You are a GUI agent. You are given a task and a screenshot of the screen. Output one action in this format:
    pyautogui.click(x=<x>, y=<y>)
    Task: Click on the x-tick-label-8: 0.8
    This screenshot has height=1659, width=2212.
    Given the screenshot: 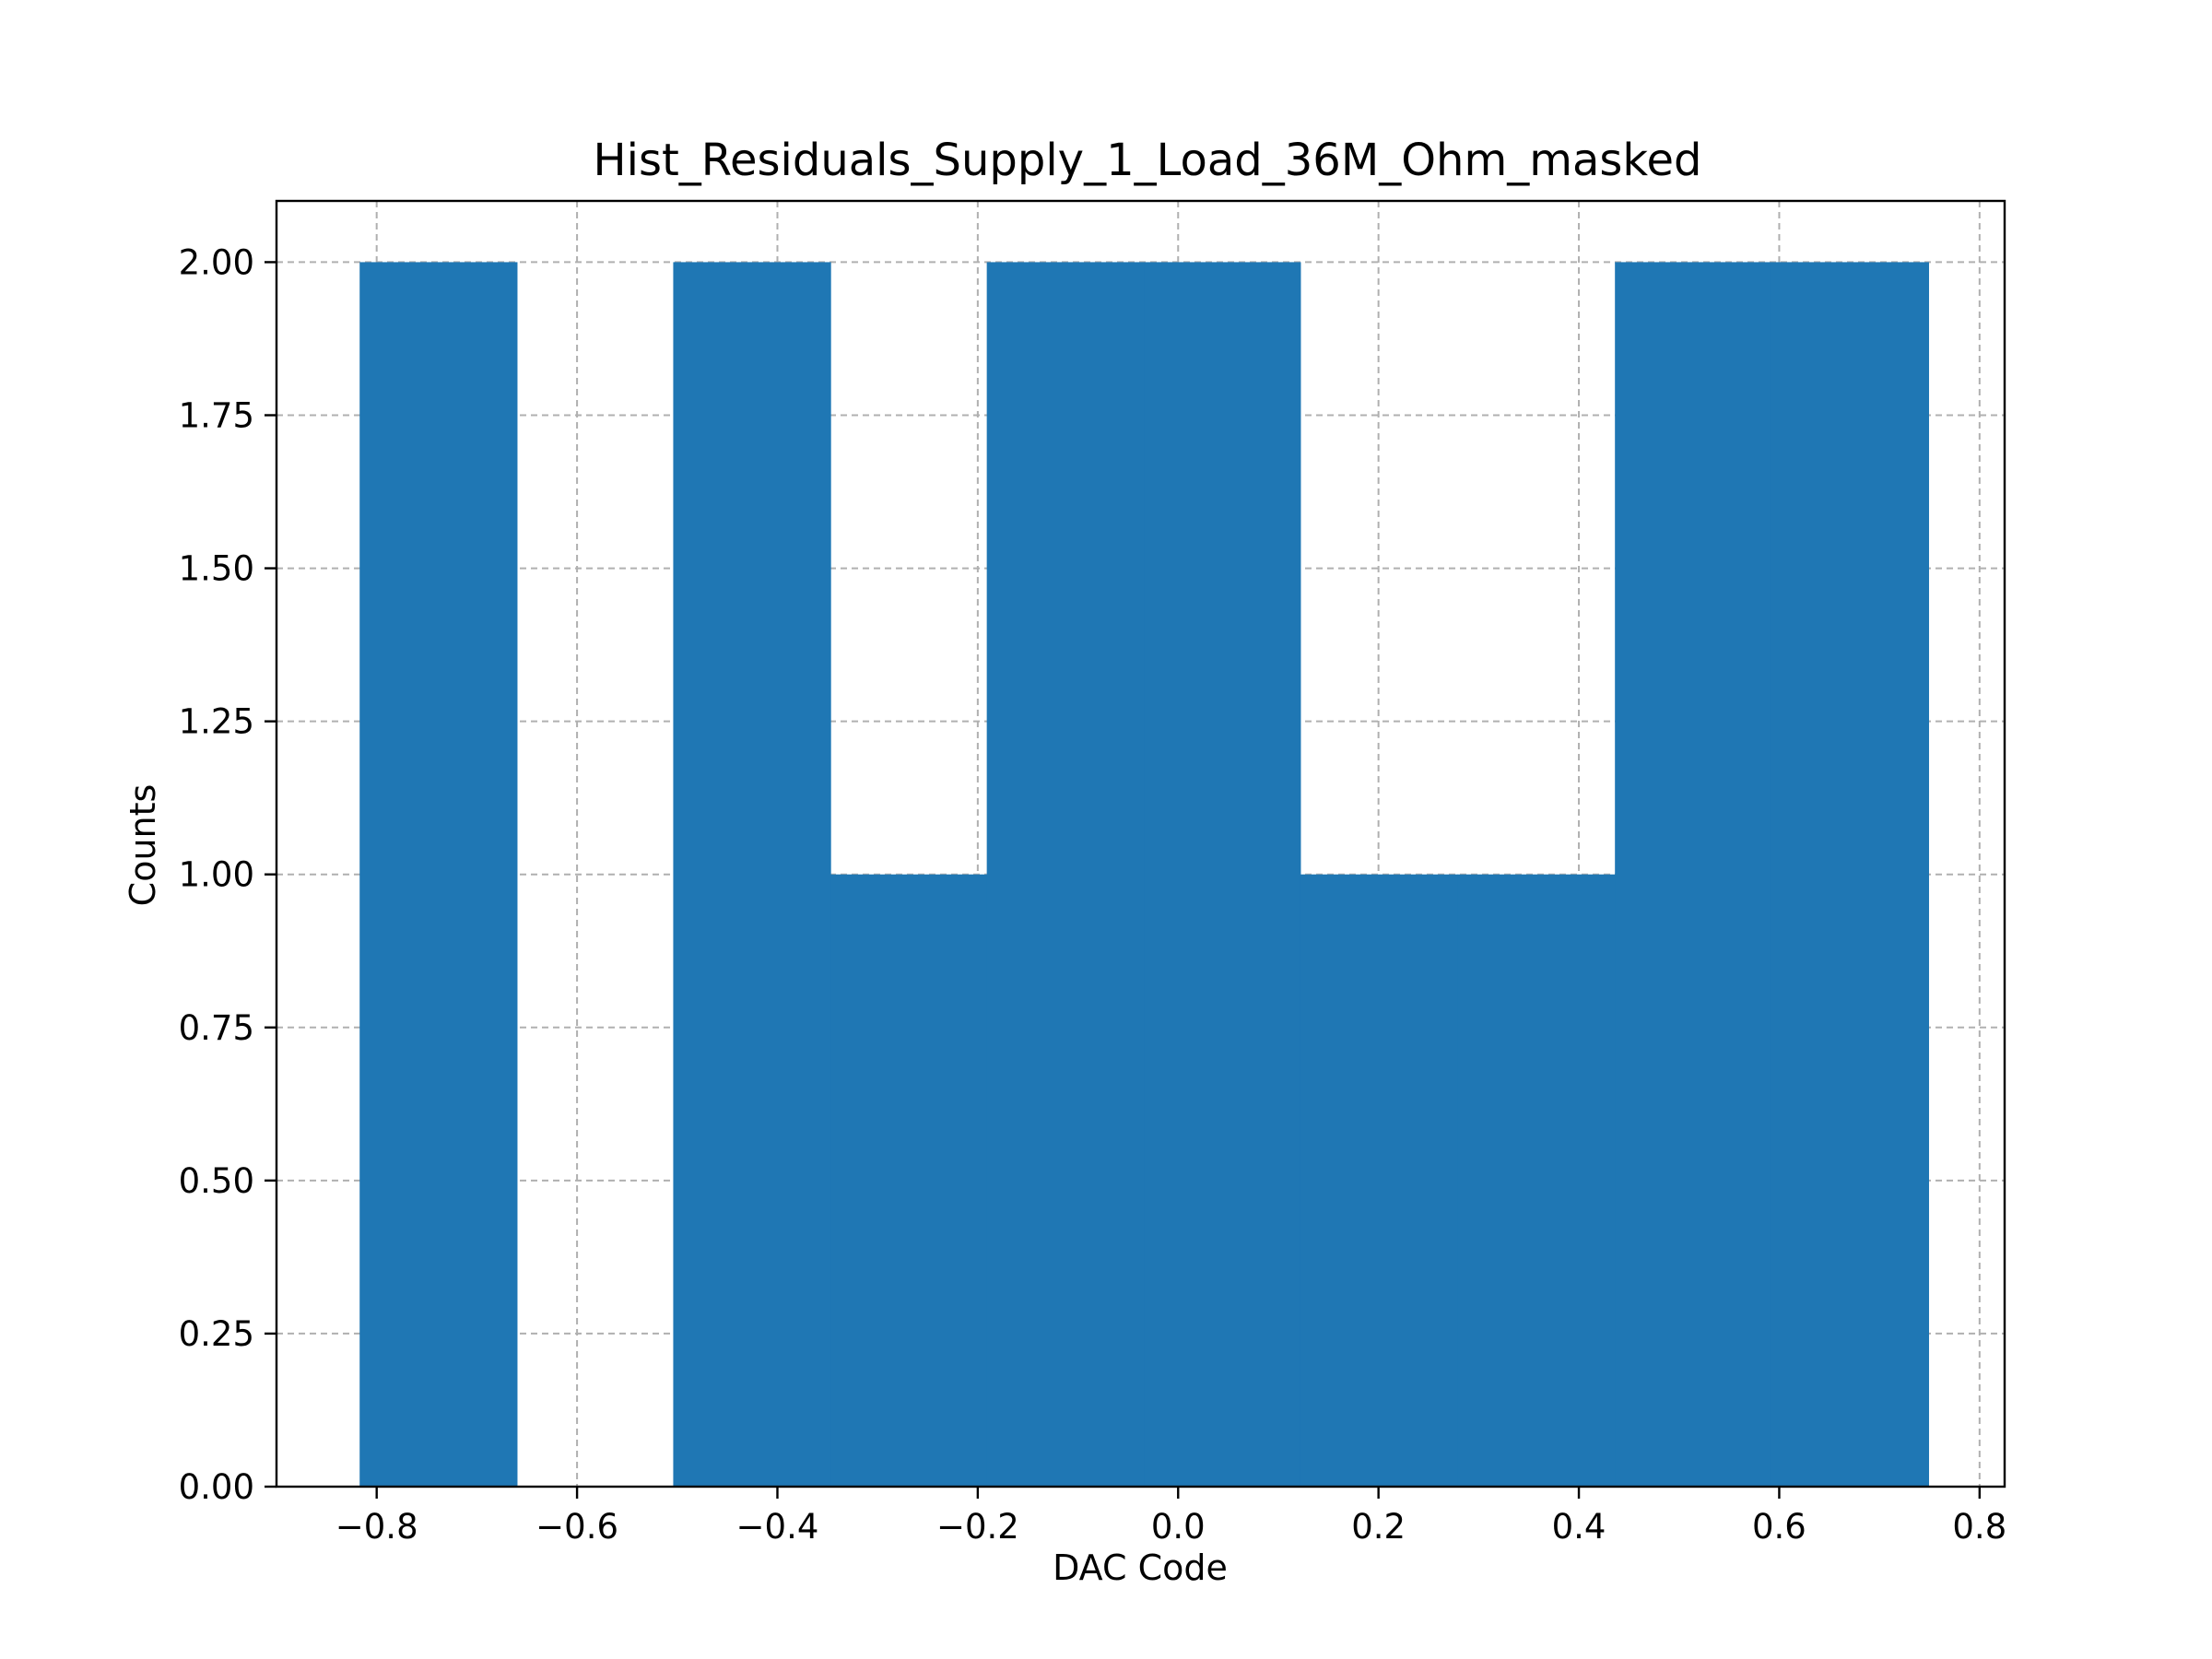 What is the action you would take?
    pyautogui.click(x=1979, y=1527)
    